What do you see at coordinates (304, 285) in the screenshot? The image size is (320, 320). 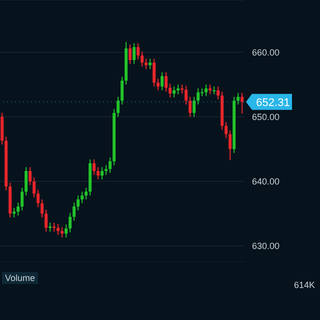 I see `text: 614K` at bounding box center [304, 285].